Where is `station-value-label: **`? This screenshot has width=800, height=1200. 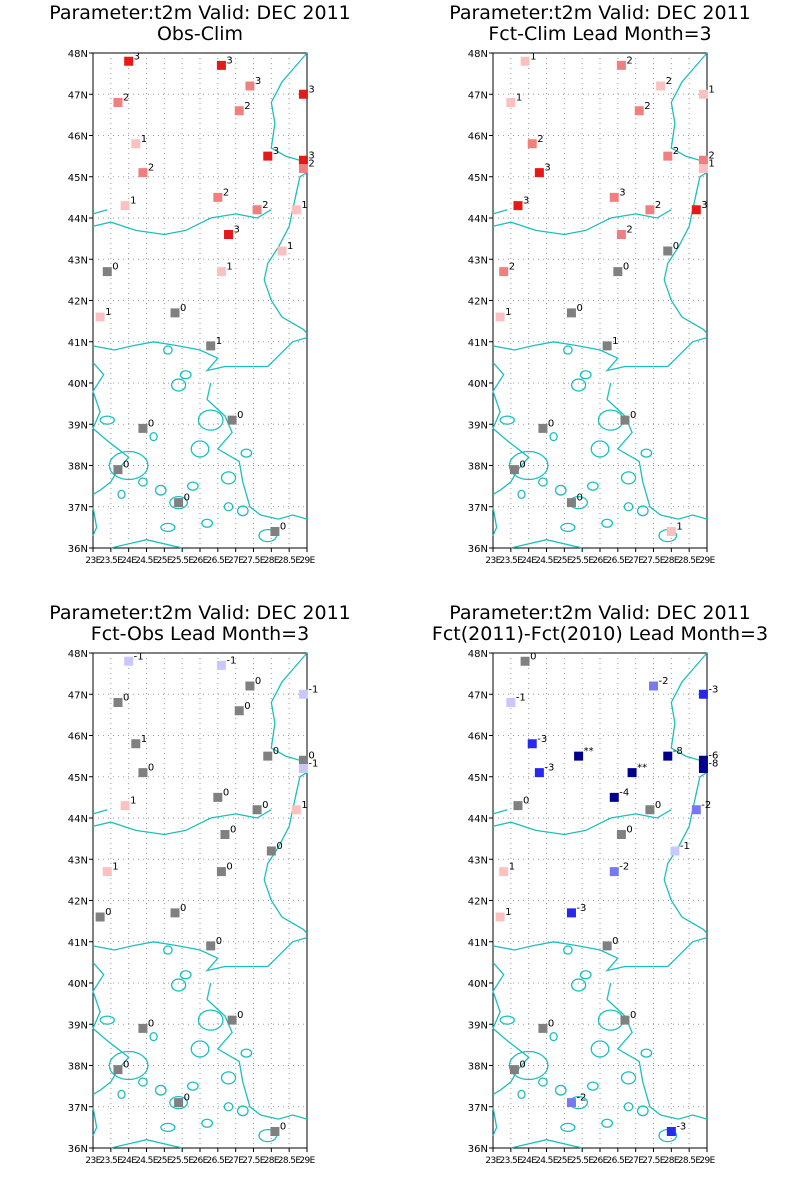
station-value-label: ** is located at coordinates (642, 768).